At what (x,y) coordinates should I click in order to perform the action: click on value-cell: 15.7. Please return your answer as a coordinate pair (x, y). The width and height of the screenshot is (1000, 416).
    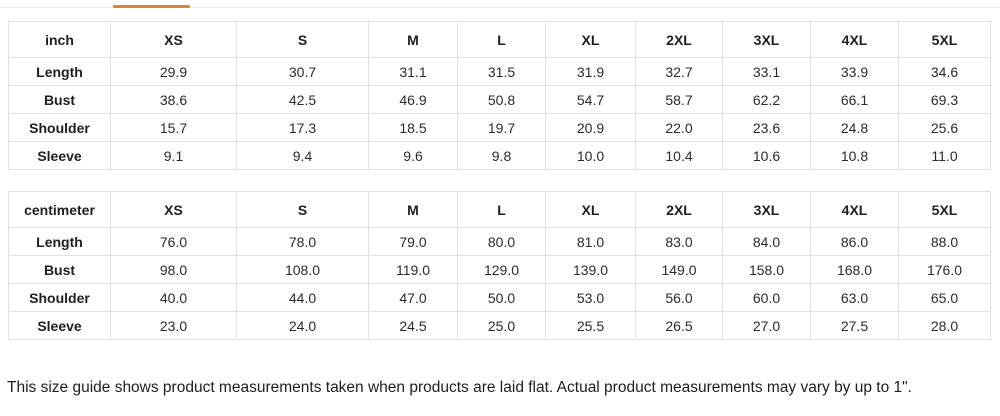
    Looking at the image, I should click on (173, 127).